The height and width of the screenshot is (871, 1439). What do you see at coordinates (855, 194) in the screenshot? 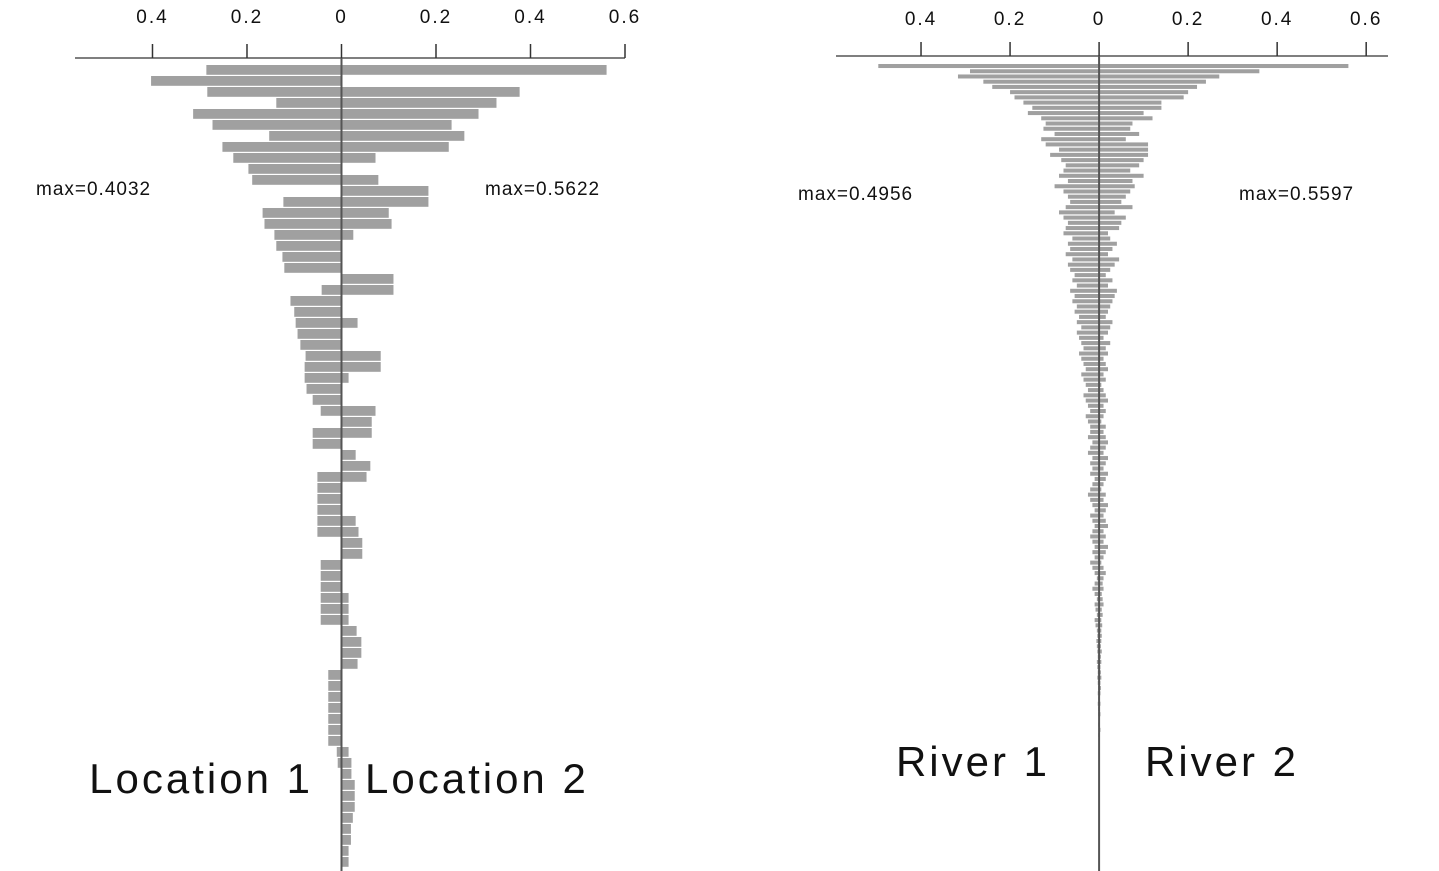
I see `annotation: max=0.4956` at bounding box center [855, 194].